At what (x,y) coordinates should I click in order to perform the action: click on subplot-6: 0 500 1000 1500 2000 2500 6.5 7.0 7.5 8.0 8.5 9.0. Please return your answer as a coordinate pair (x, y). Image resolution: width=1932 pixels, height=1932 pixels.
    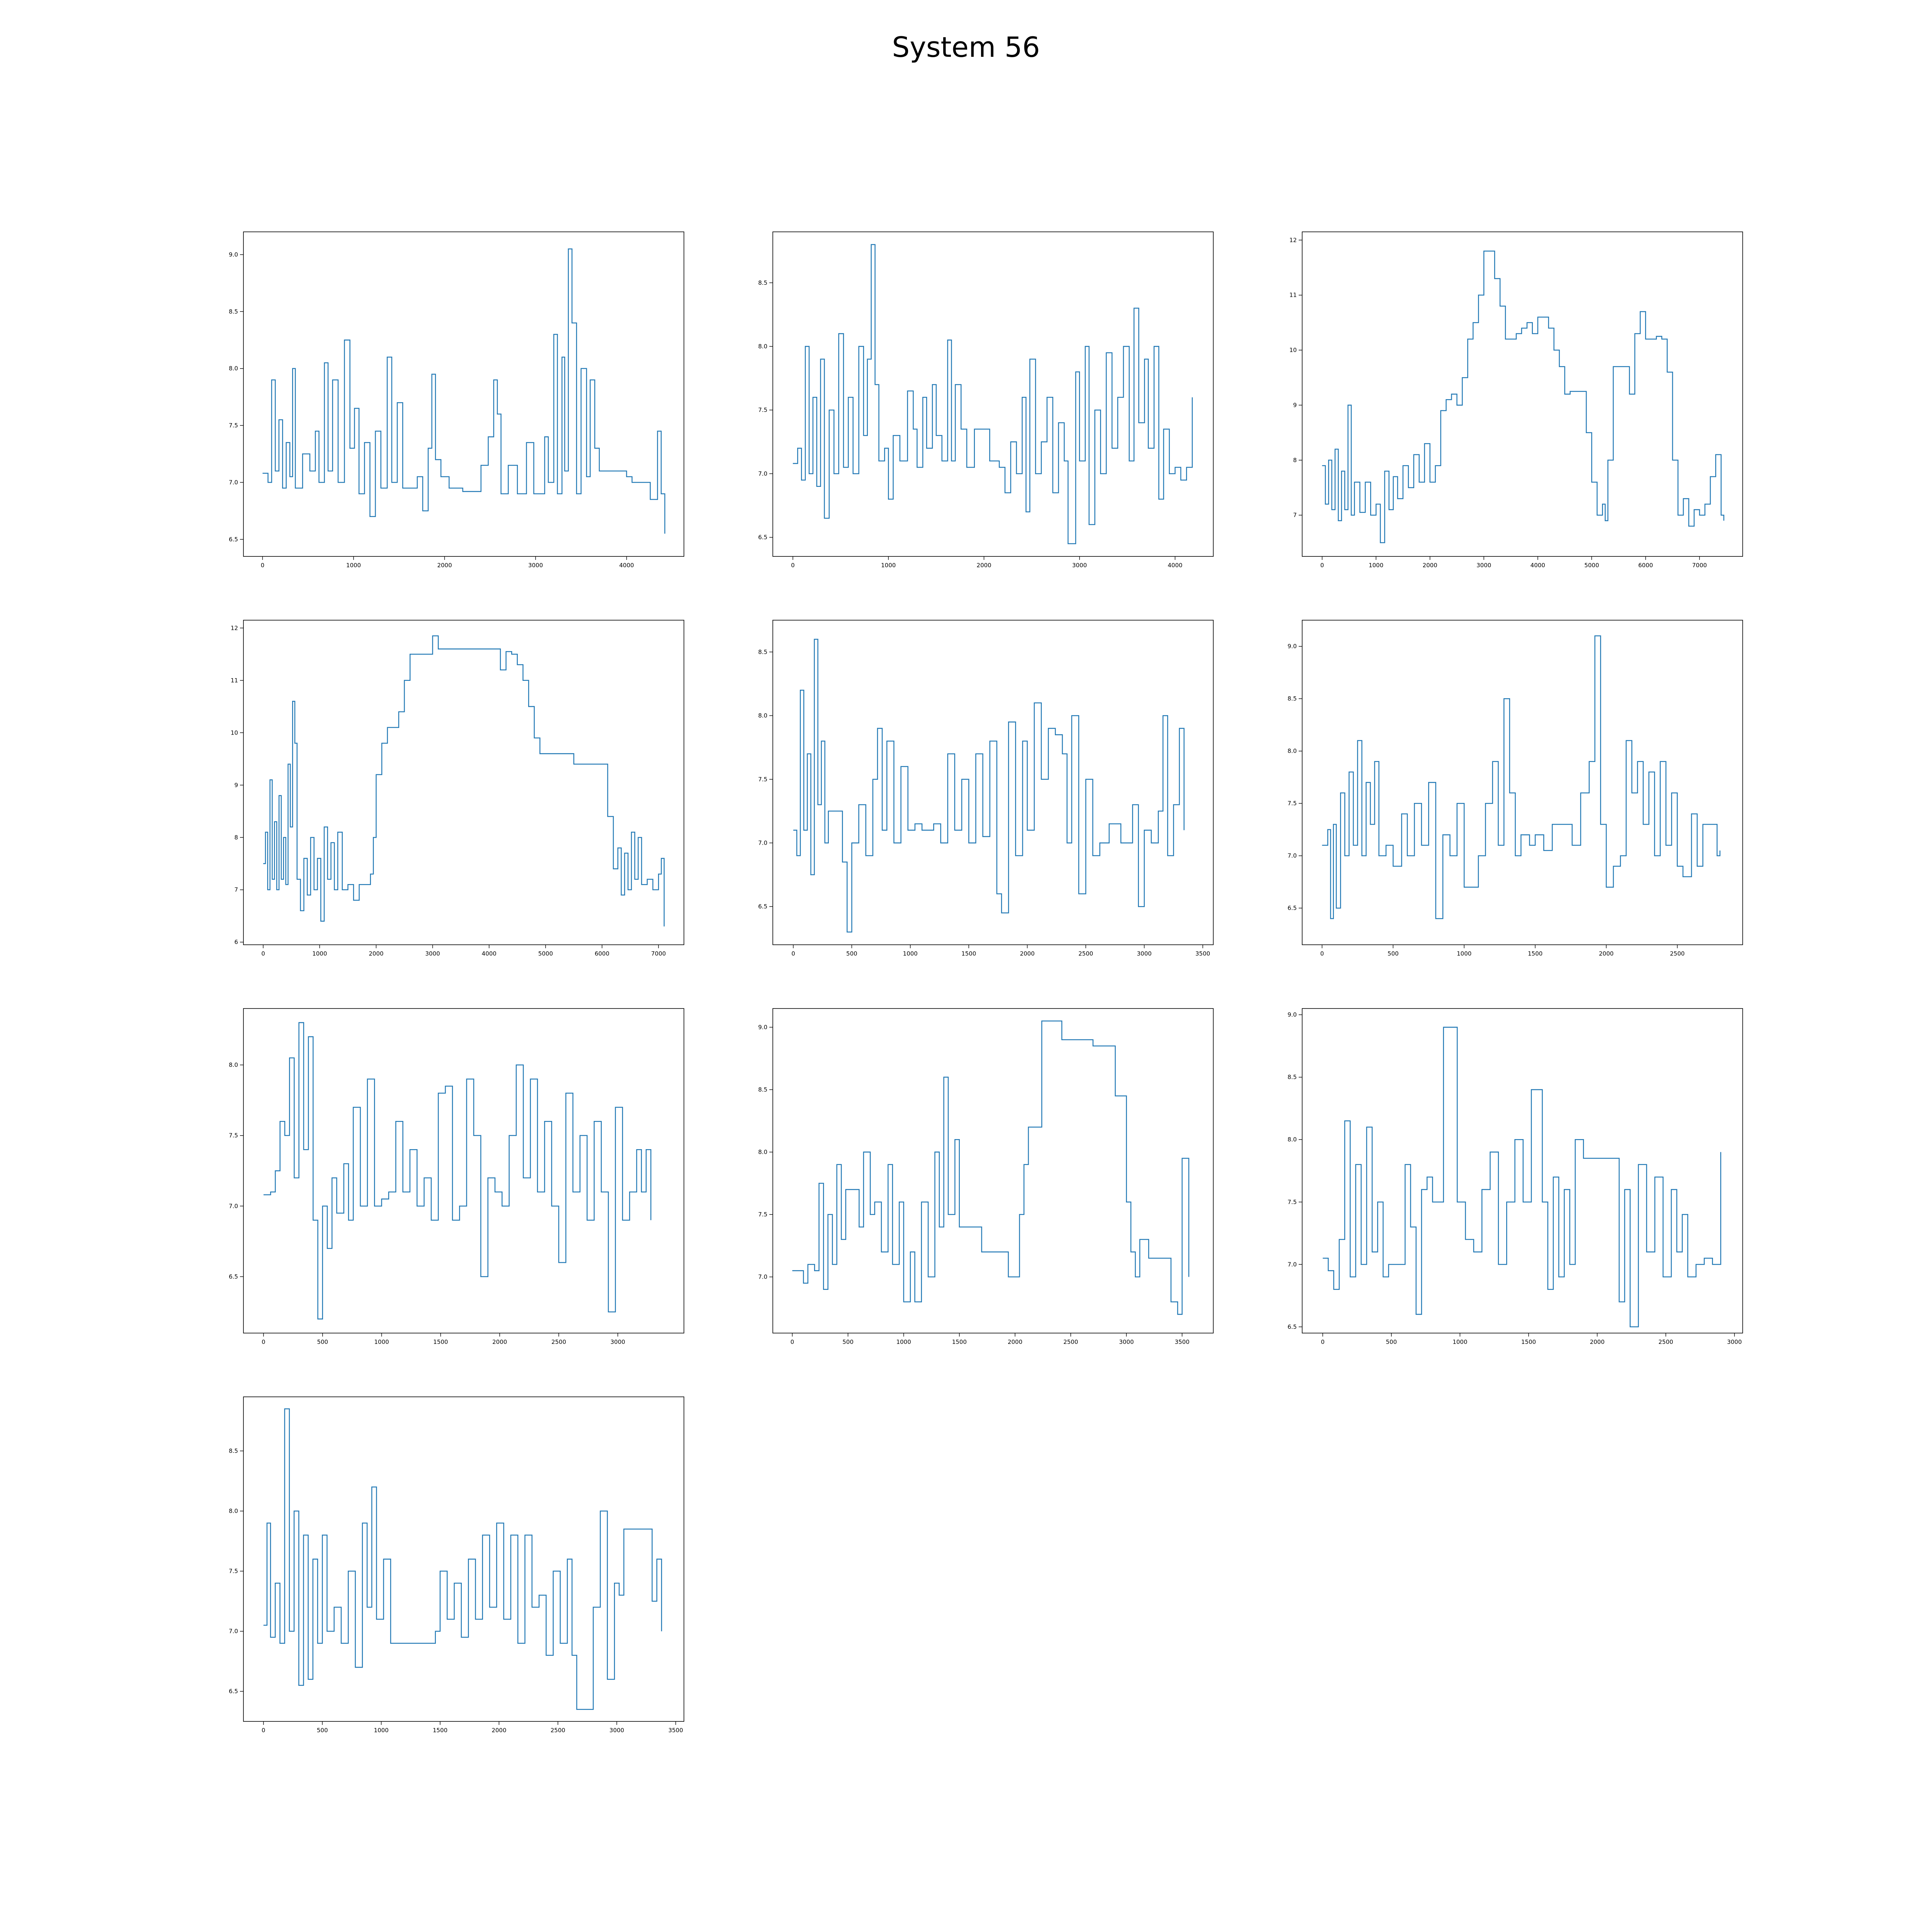
    Looking at the image, I should click on (1515, 788).